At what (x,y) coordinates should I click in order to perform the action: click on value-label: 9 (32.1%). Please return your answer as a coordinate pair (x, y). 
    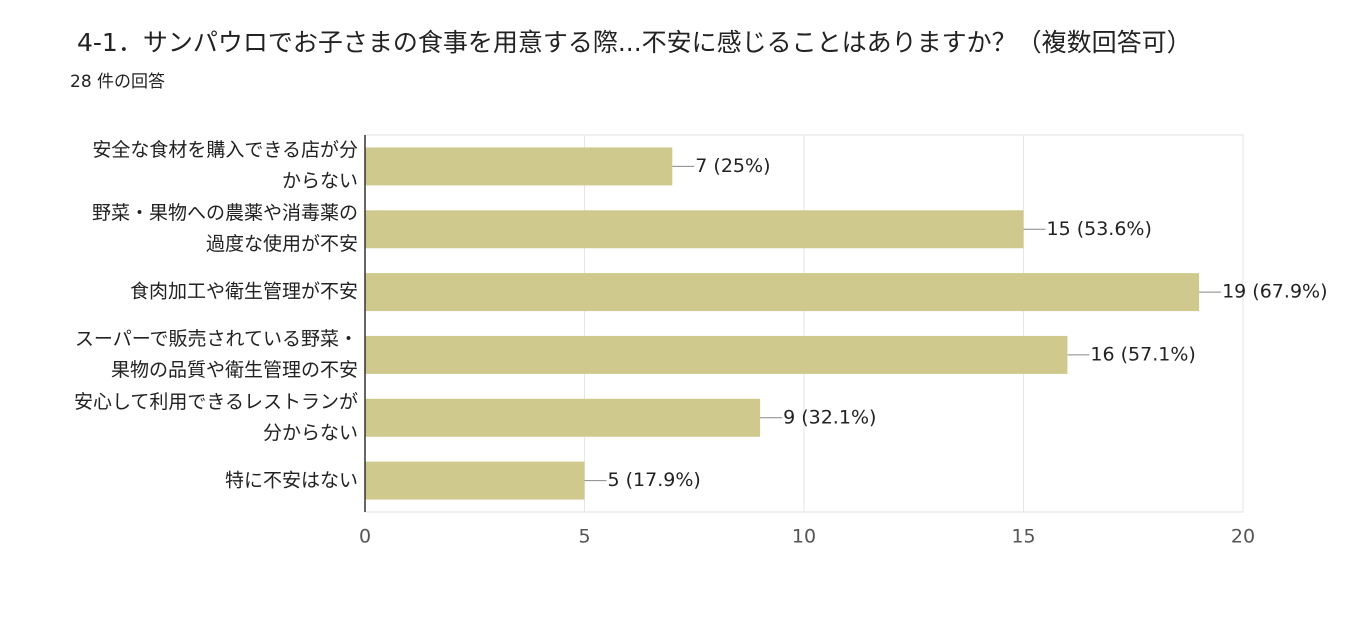
    Looking at the image, I should click on (829, 417).